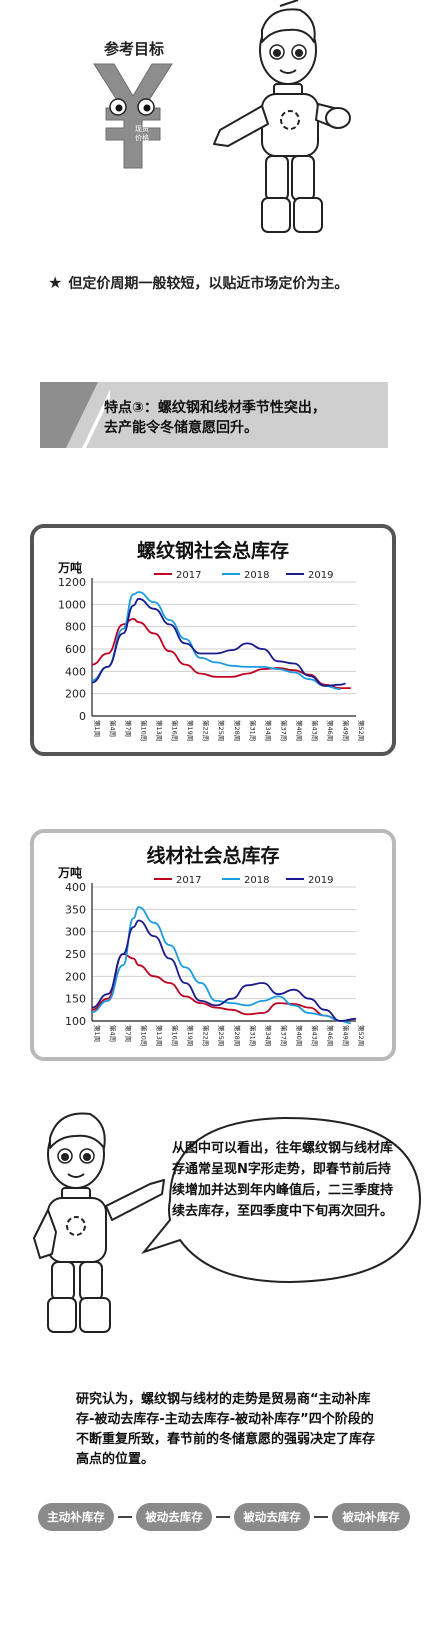  Describe the element at coordinates (244, 418) in the screenshot. I see `feature-banner-text: 特点③：螺纹钢和线材季节性突出， 去产能令冬储意愿回升。` at that location.